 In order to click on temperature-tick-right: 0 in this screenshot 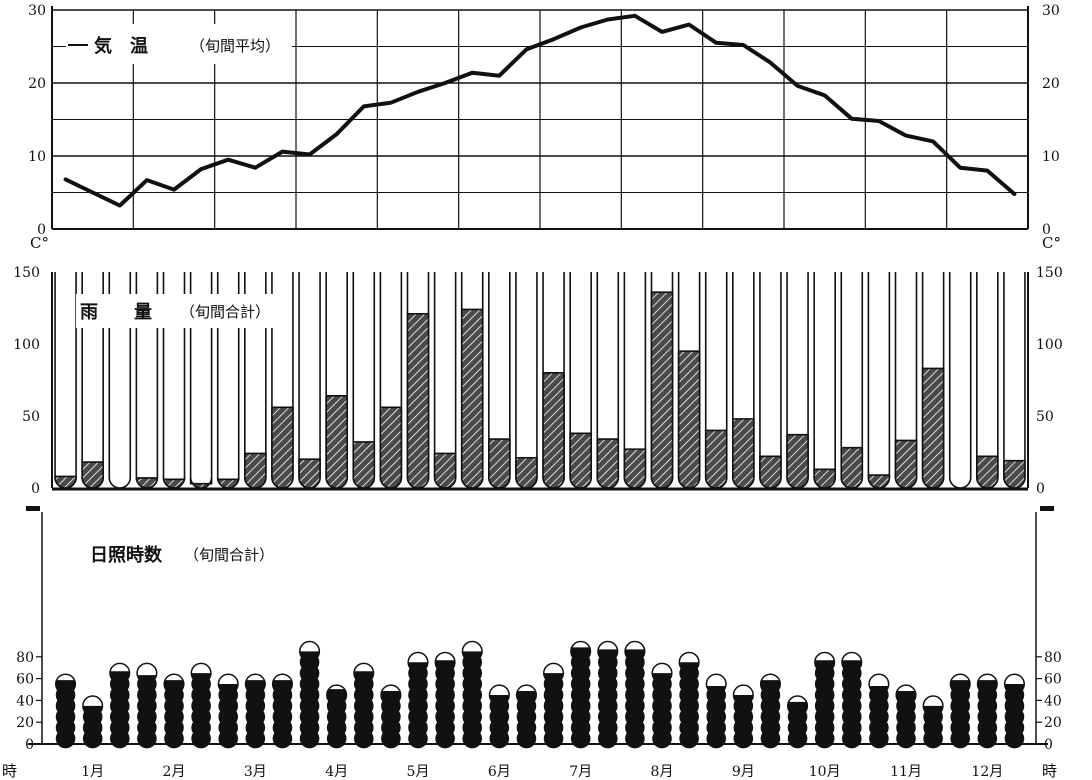, I will do `click(1046, 230)`.